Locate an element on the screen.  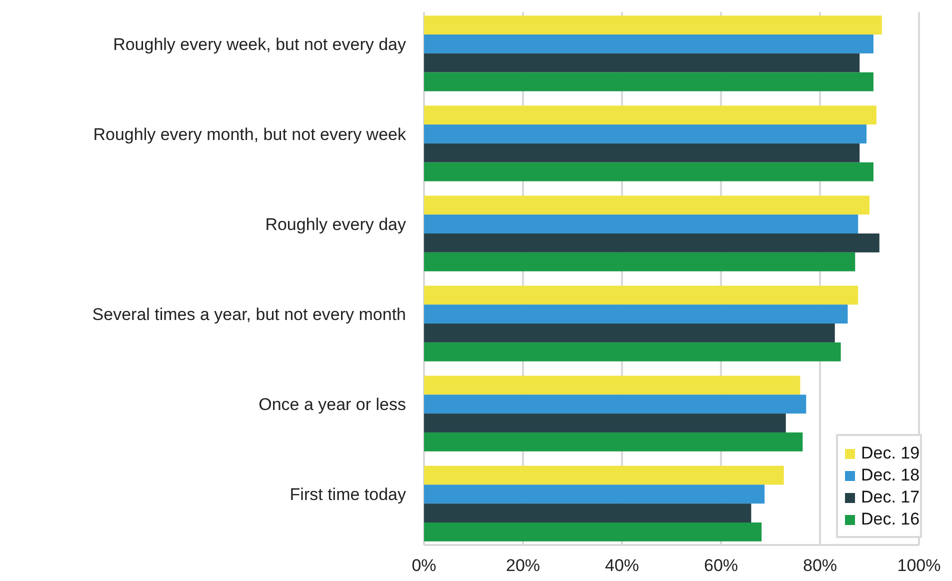
y-tick-label: Roughly every day is located at coordinates (335, 224).